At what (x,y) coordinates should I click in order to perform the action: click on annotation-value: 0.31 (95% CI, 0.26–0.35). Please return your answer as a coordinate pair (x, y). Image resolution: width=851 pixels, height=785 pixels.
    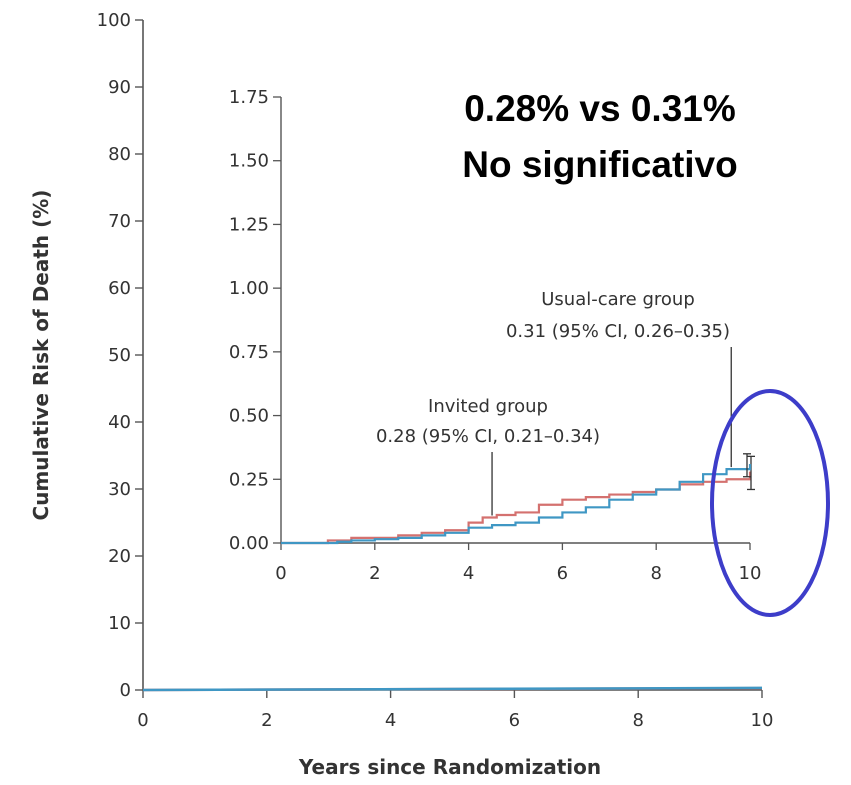
    Looking at the image, I should click on (618, 331).